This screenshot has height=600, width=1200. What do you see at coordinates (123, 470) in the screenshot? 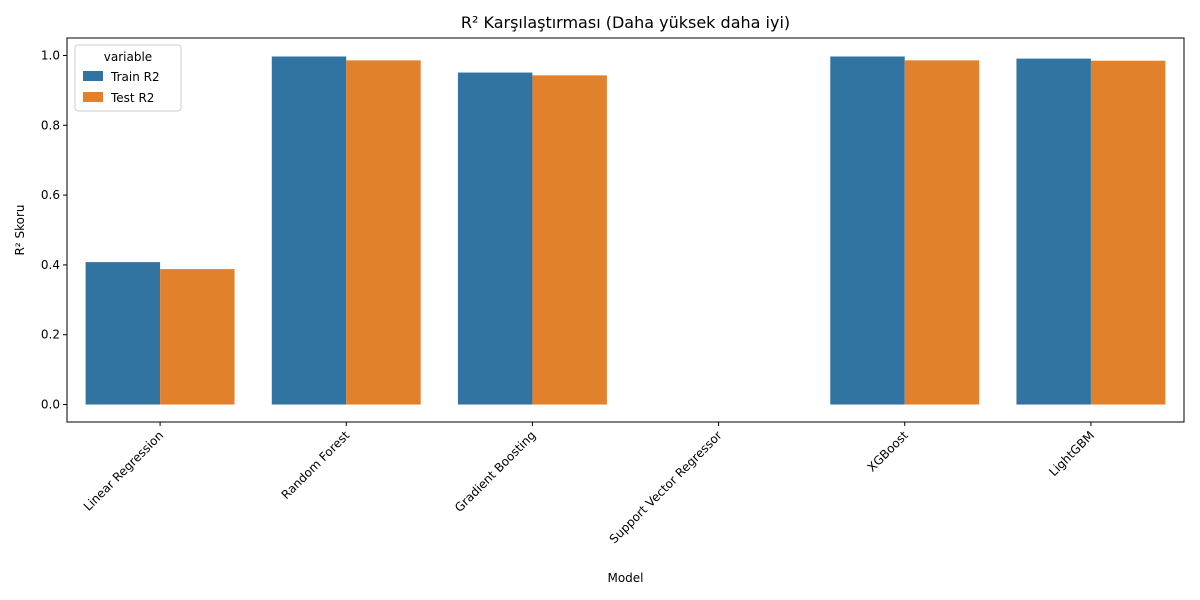
I see `x-tick-label: Linear Regression` at bounding box center [123, 470].